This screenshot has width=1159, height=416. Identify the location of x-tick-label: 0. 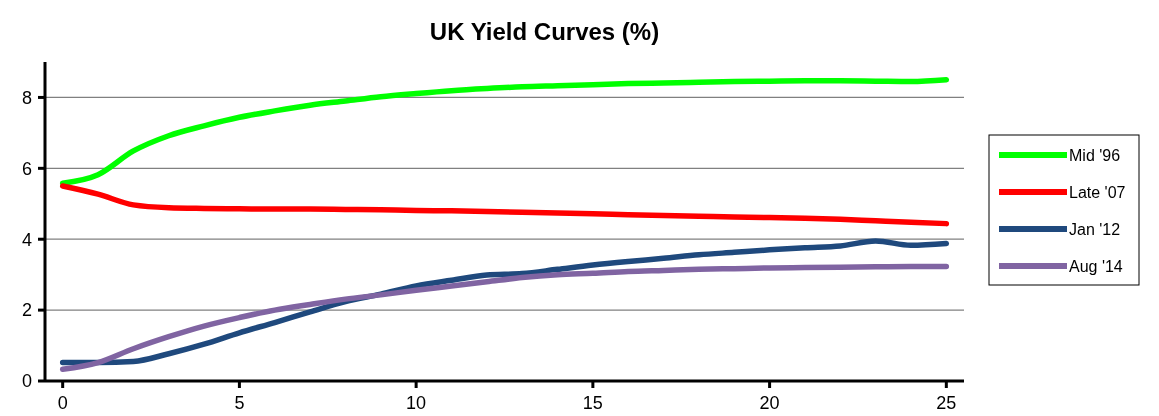
(62, 403).